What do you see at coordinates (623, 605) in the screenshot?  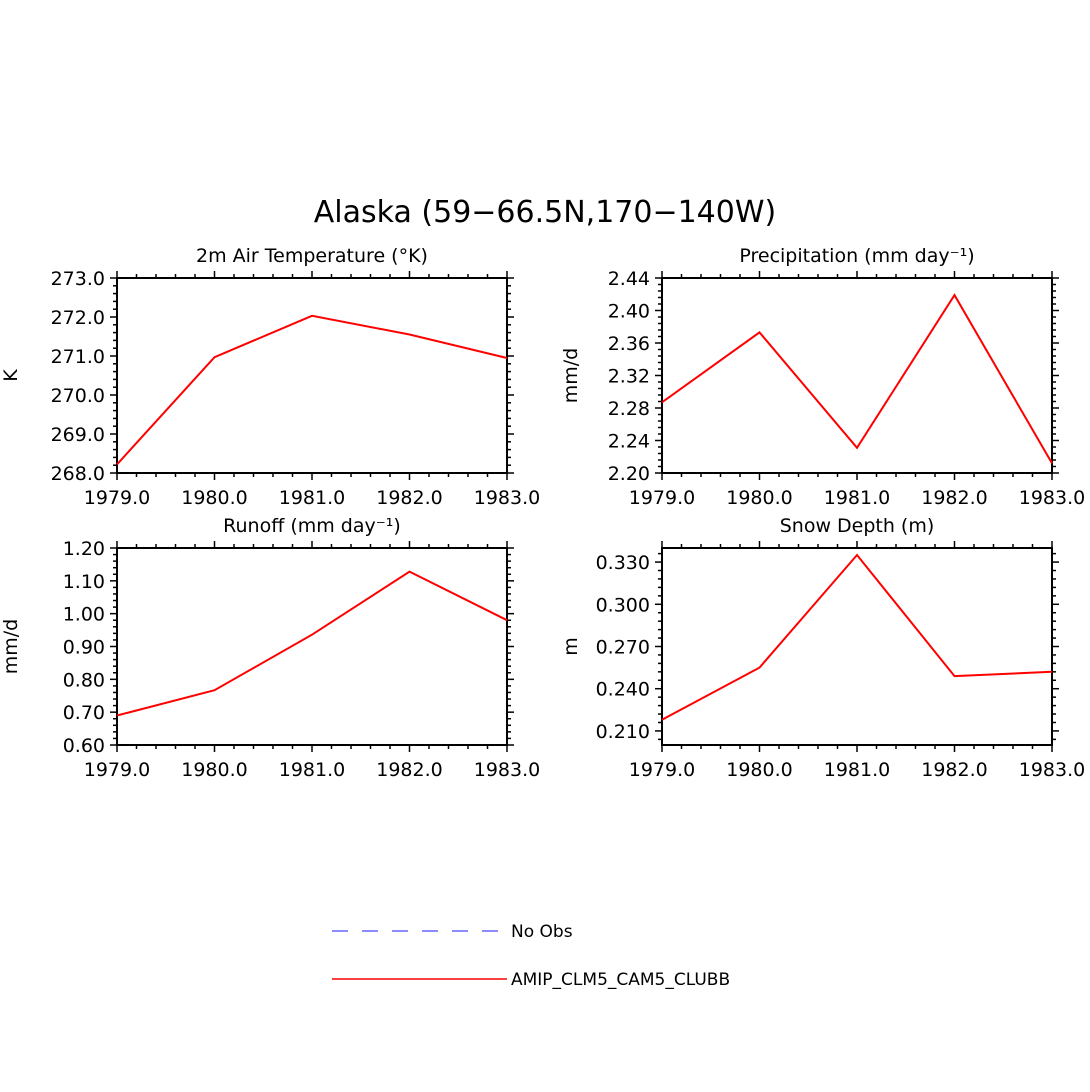 I see `y-tick-label: 0.300` at bounding box center [623, 605].